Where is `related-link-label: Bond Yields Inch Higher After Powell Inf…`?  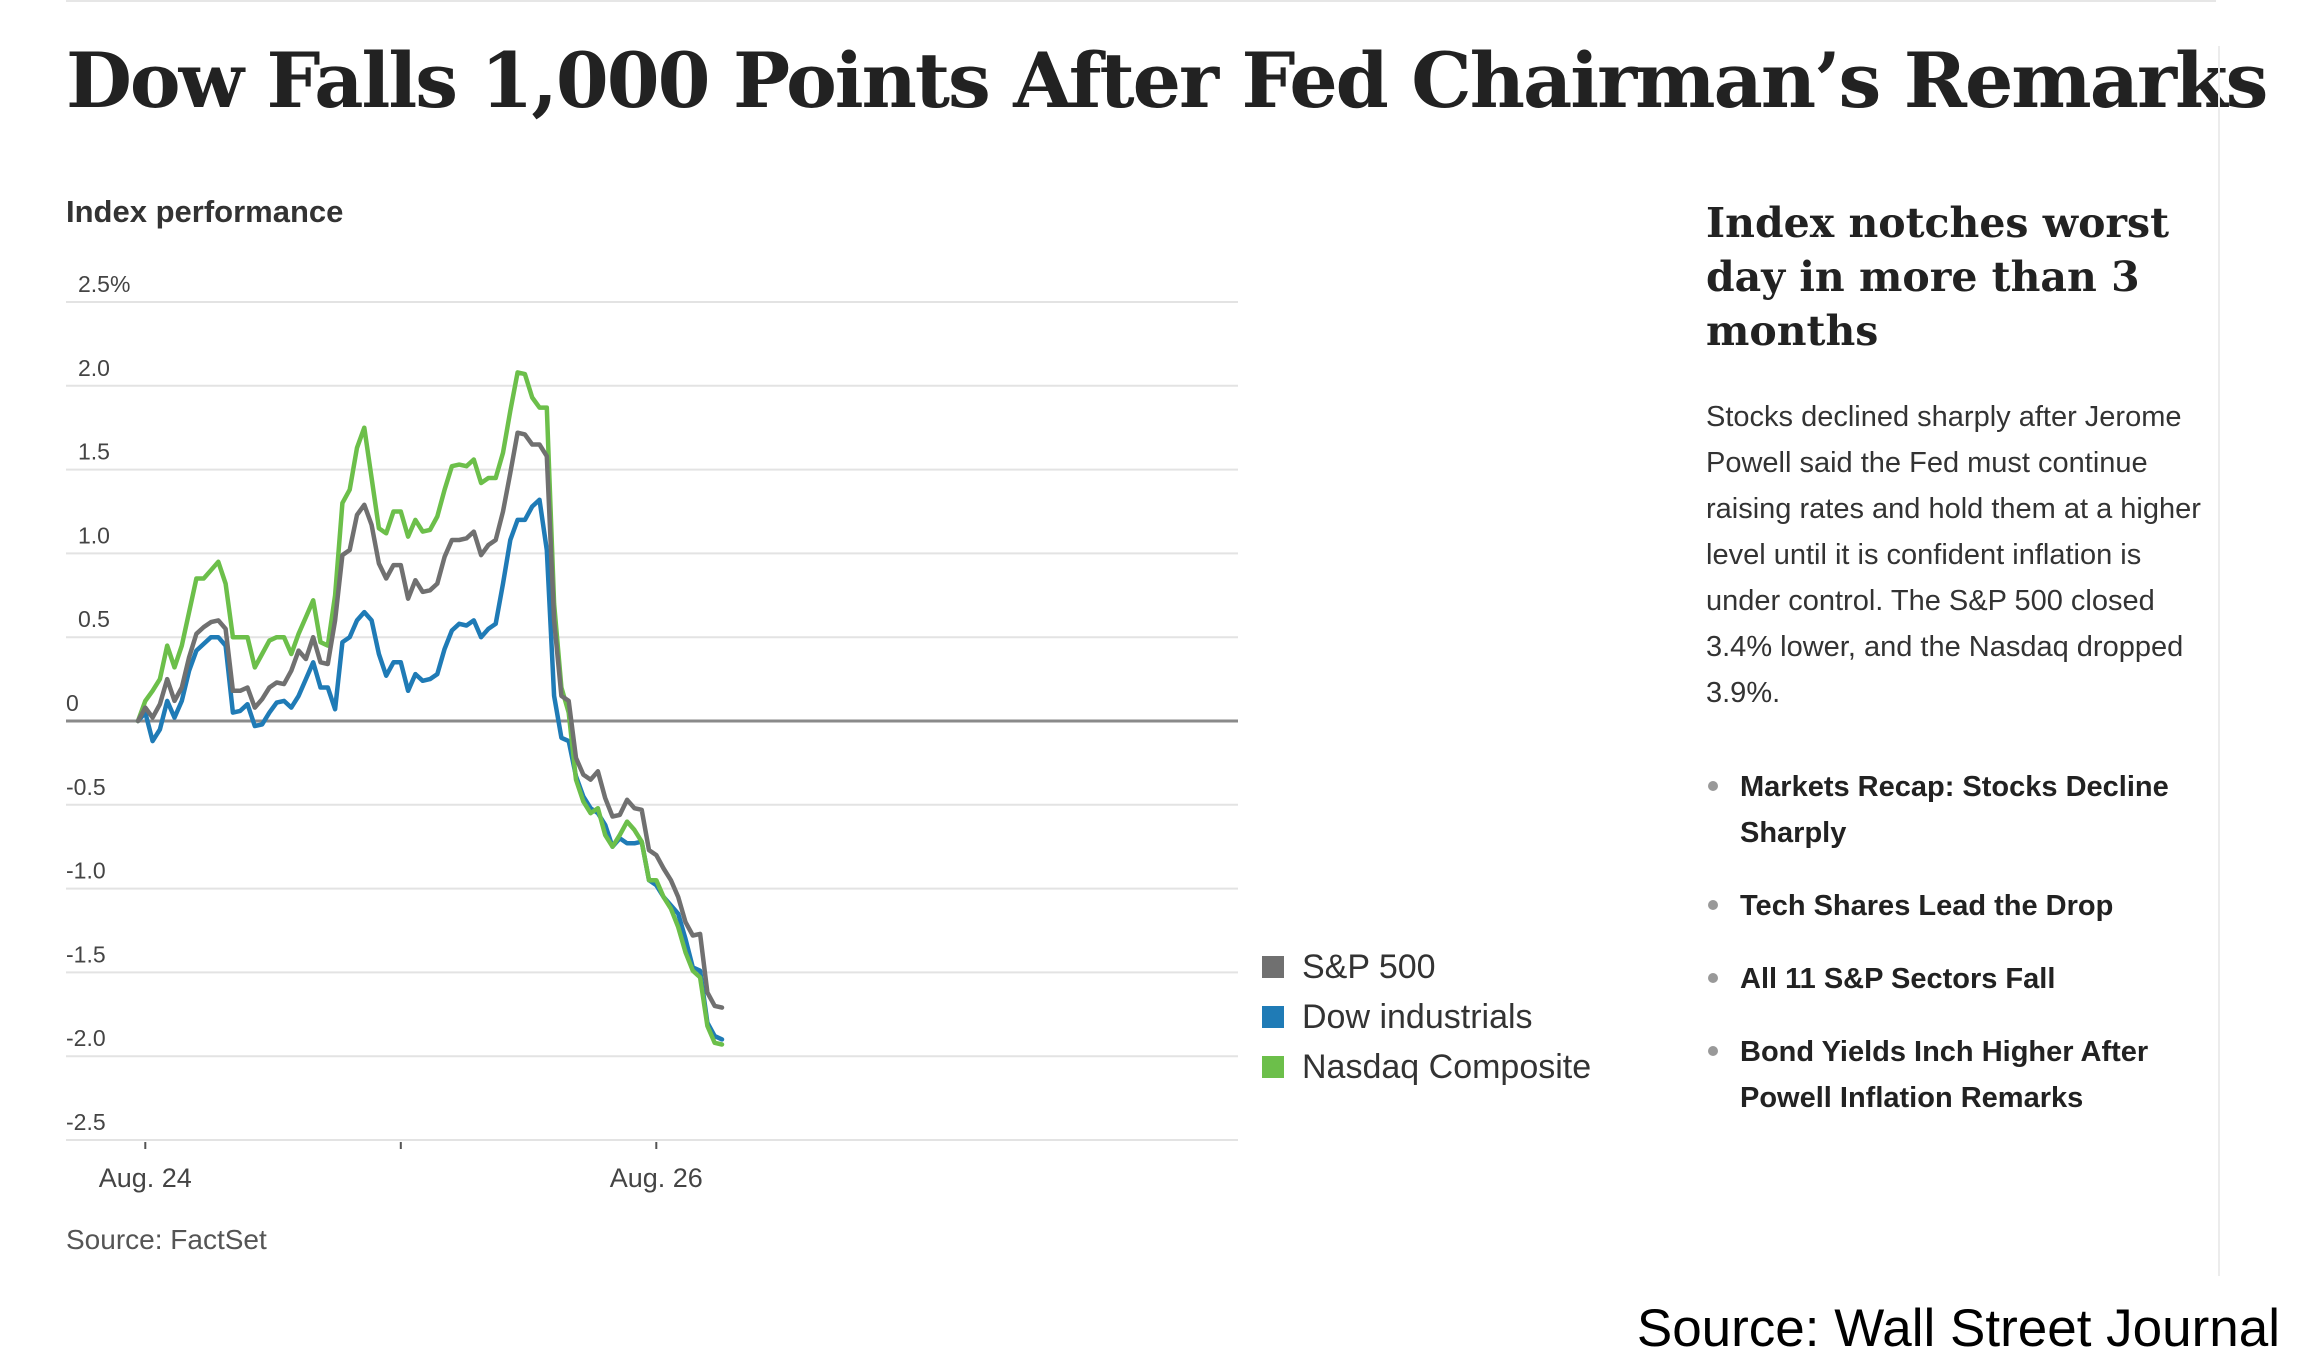
related-link-label: Bond Yields Inch Higher After Powell Inf… is located at coordinates (1944, 1075).